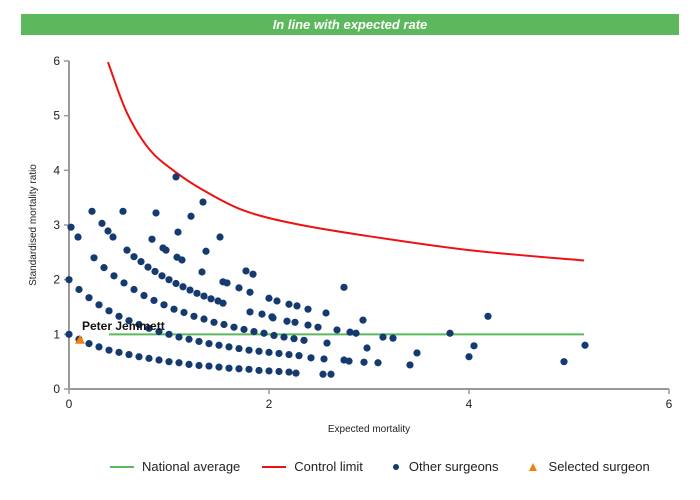 This screenshot has width=700, height=500. I want to click on legend-selected-surgeon: Selected surgeon, so click(585, 466).